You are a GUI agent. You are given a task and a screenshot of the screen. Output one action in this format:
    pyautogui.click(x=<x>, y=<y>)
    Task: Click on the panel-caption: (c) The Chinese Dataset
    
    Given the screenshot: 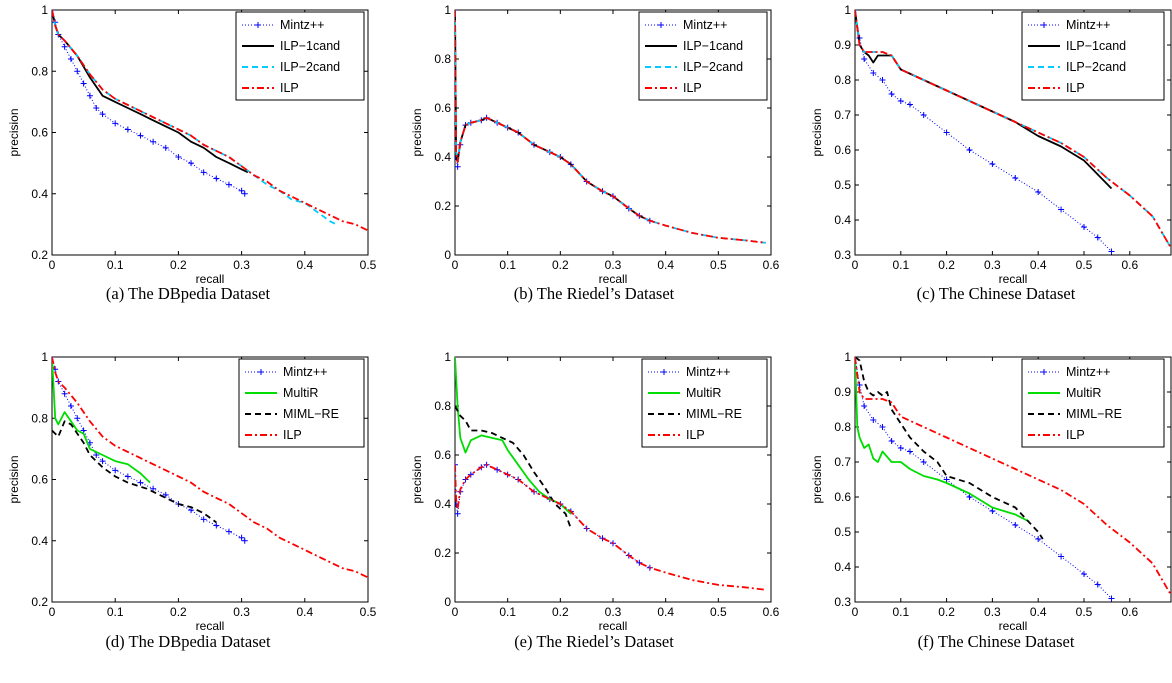 What is the action you would take?
    pyautogui.click(x=996, y=293)
    